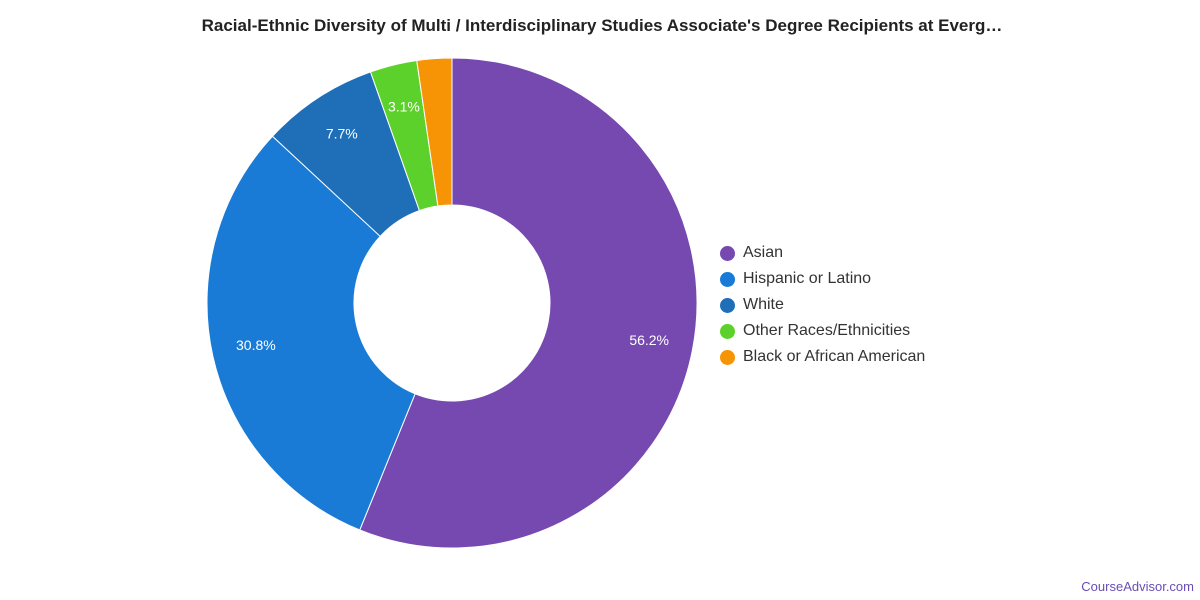  What do you see at coordinates (1137, 586) in the screenshot?
I see `source-credit: CourseAdvisor.com` at bounding box center [1137, 586].